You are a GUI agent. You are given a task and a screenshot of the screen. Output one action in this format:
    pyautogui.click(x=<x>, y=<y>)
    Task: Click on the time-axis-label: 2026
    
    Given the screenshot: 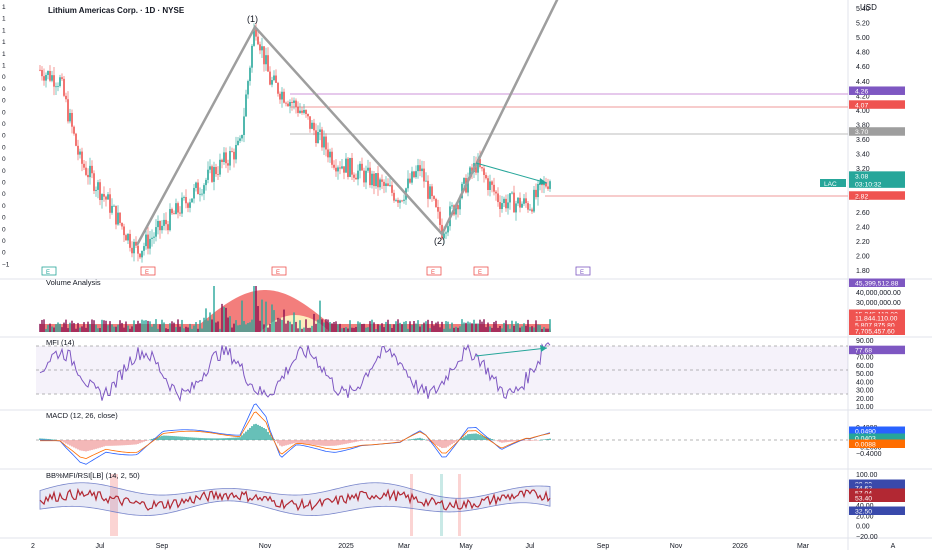 What is the action you would take?
    pyautogui.click(x=740, y=546)
    